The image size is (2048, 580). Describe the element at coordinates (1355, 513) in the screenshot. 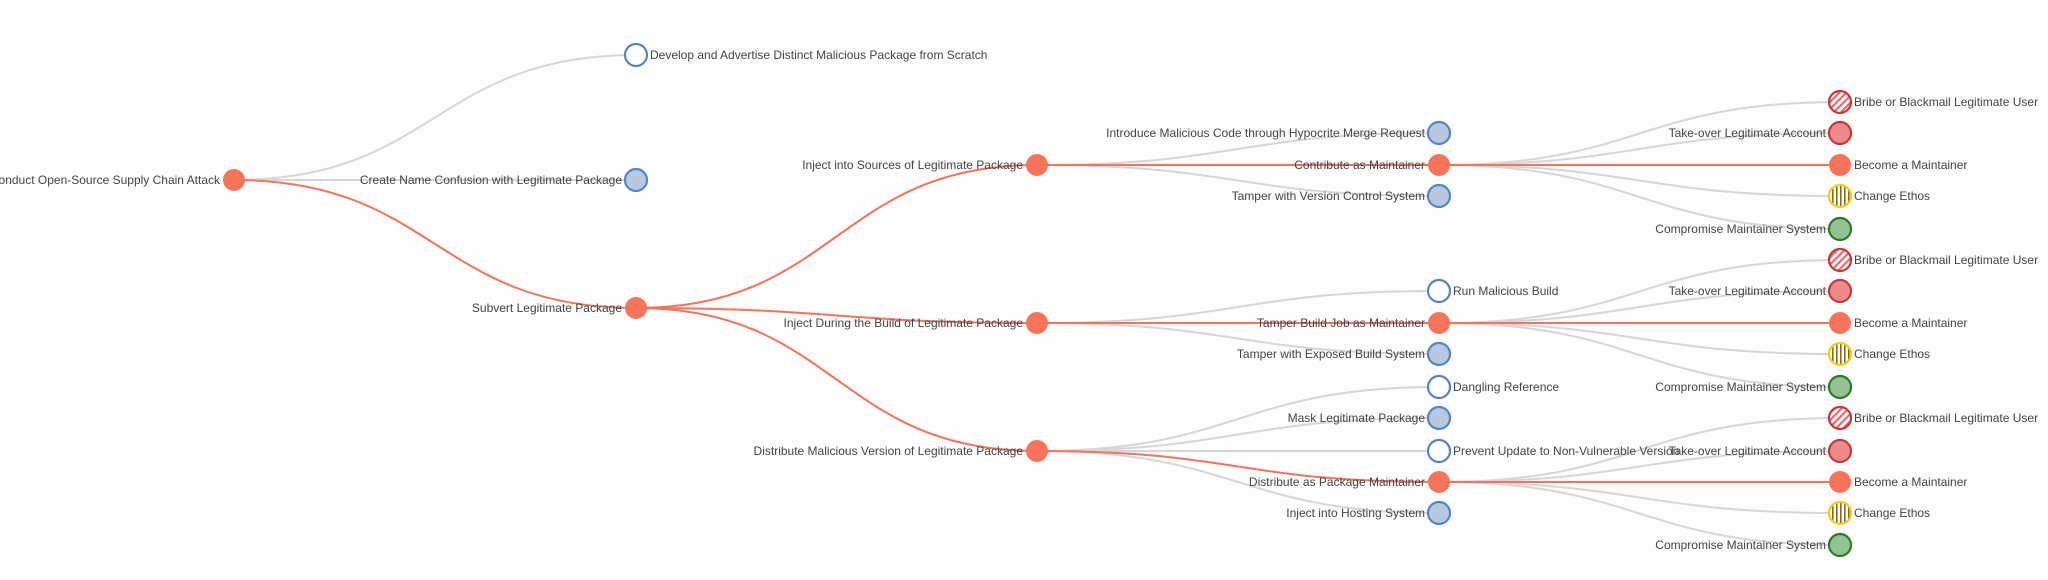

I see `node-label: Inject into Hosting System` at that location.